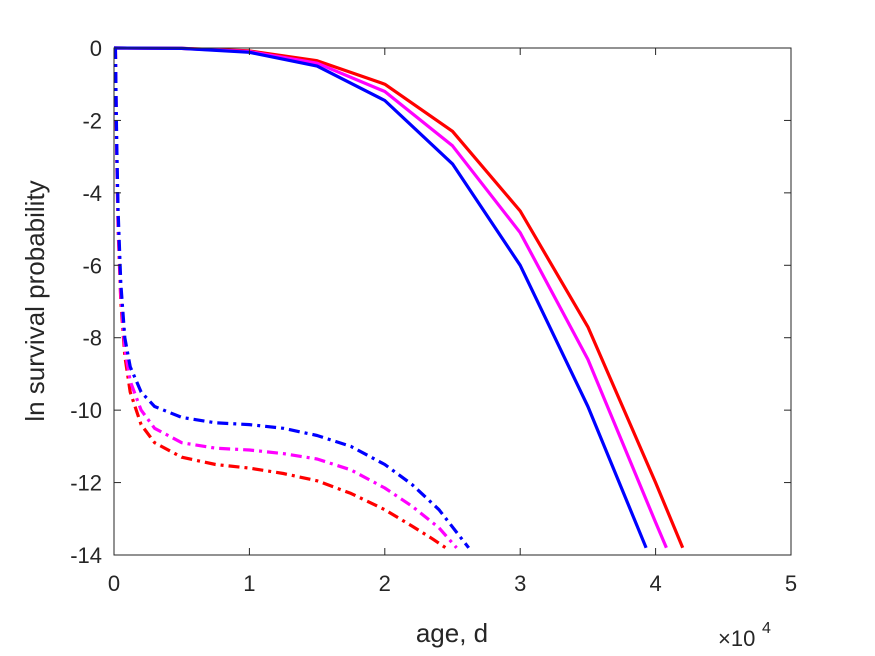 The height and width of the screenshot is (656, 875). Describe the element at coordinates (86, 555) in the screenshot. I see `y-tick-label: -14` at that location.